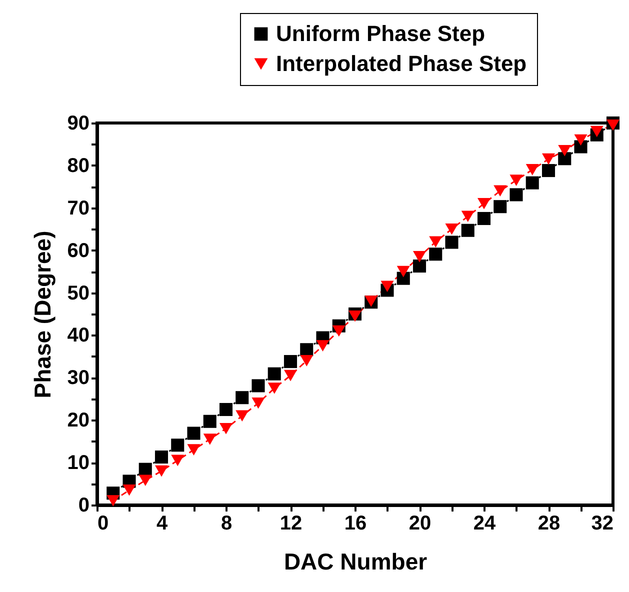 This screenshot has width=629, height=592. Describe the element at coordinates (602, 523) in the screenshot. I see `x-tick-label: 32` at that location.